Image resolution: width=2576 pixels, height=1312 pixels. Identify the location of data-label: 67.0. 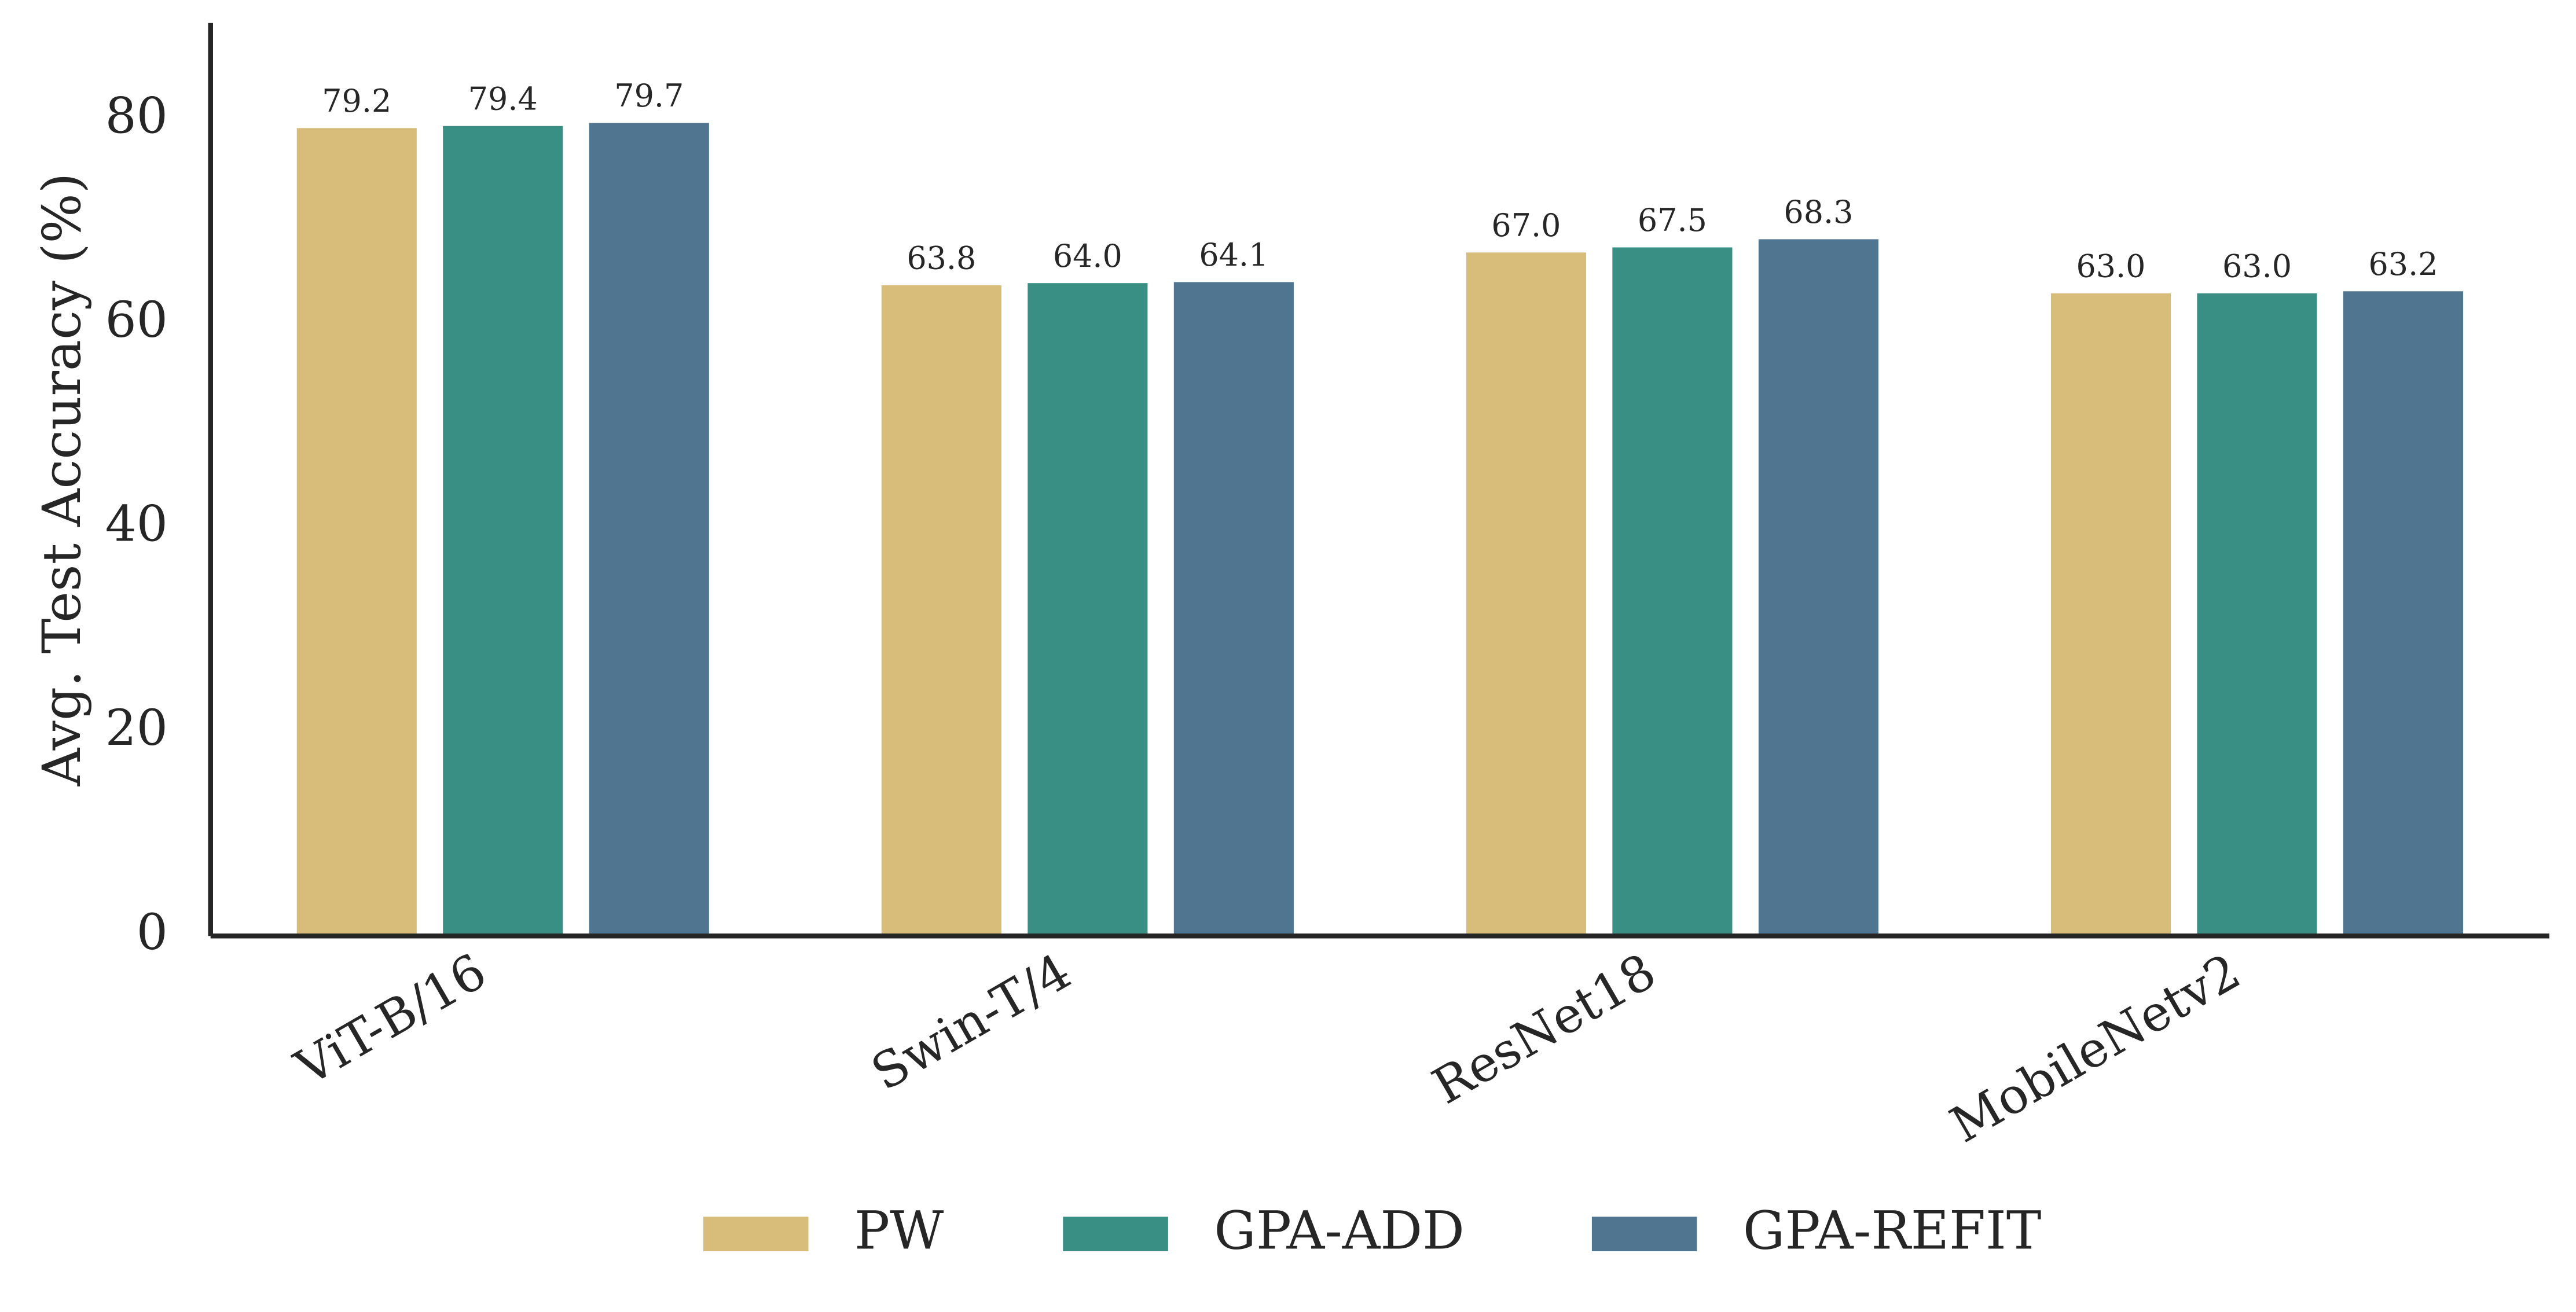
(1526, 225).